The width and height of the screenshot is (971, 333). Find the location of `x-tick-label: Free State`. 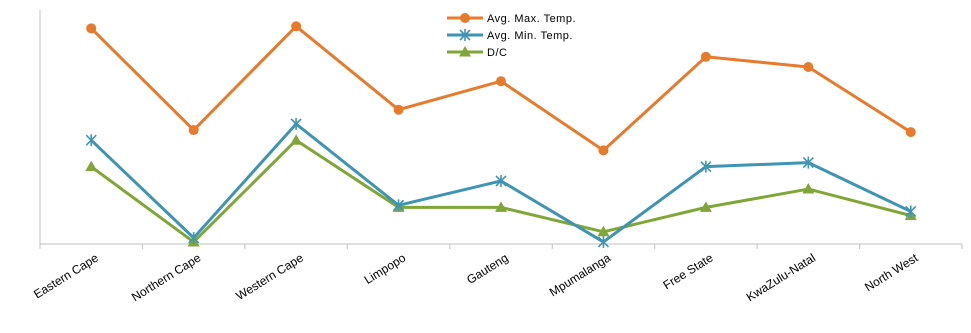

x-tick-label: Free State is located at coordinates (688, 272).